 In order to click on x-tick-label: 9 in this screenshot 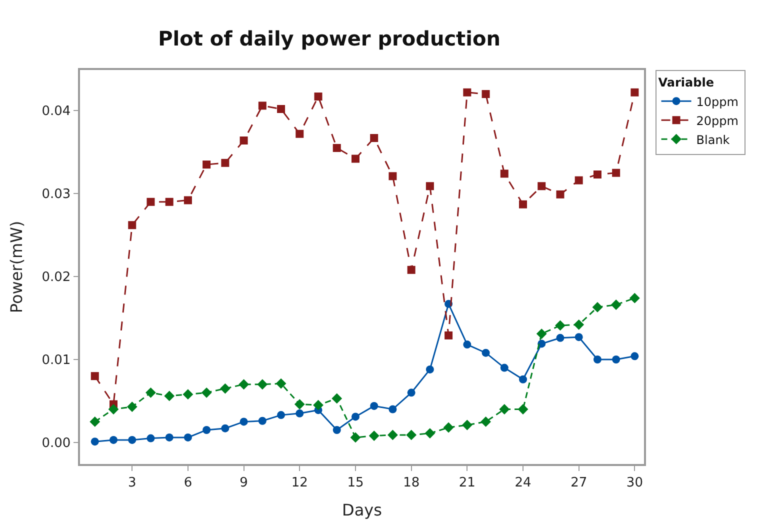, I will do `click(244, 482)`.